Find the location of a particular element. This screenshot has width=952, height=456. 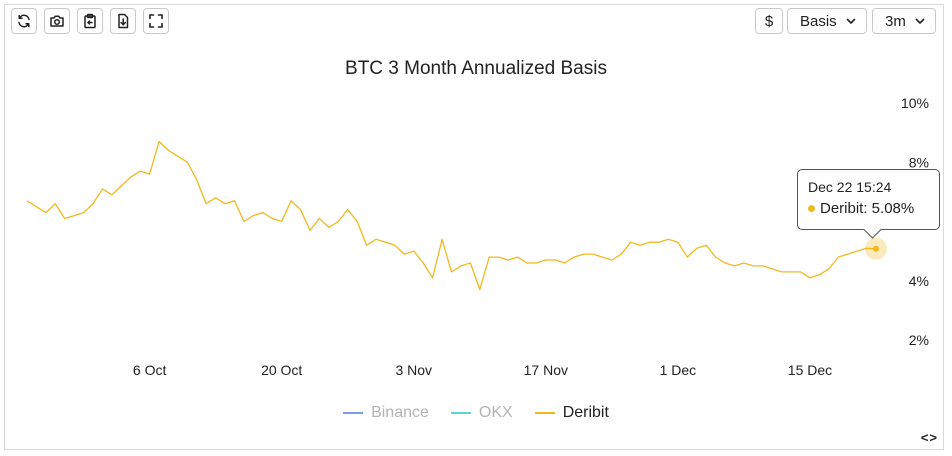

legend-item-binance: Binance is located at coordinates (386, 413).